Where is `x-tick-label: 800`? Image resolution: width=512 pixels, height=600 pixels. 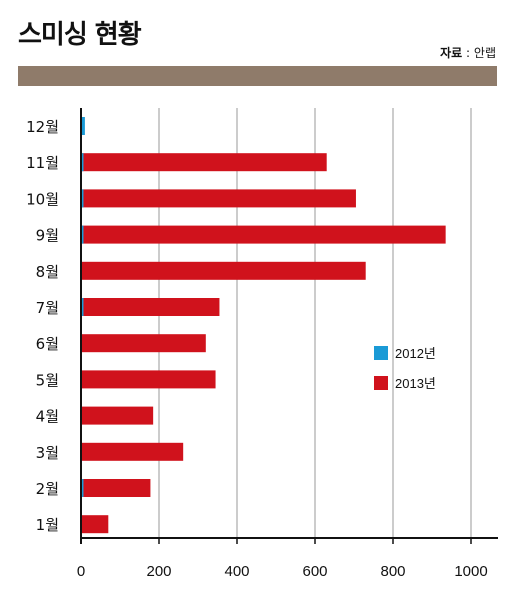
x-tick-label: 800 is located at coordinates (392, 571).